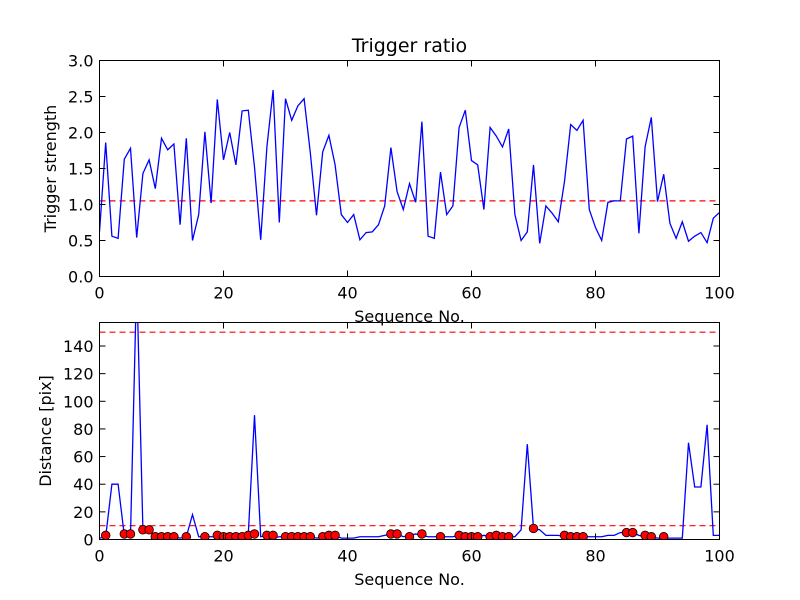  What do you see at coordinates (83, 429) in the screenshot?
I see `y-tick-label: 80` at bounding box center [83, 429].